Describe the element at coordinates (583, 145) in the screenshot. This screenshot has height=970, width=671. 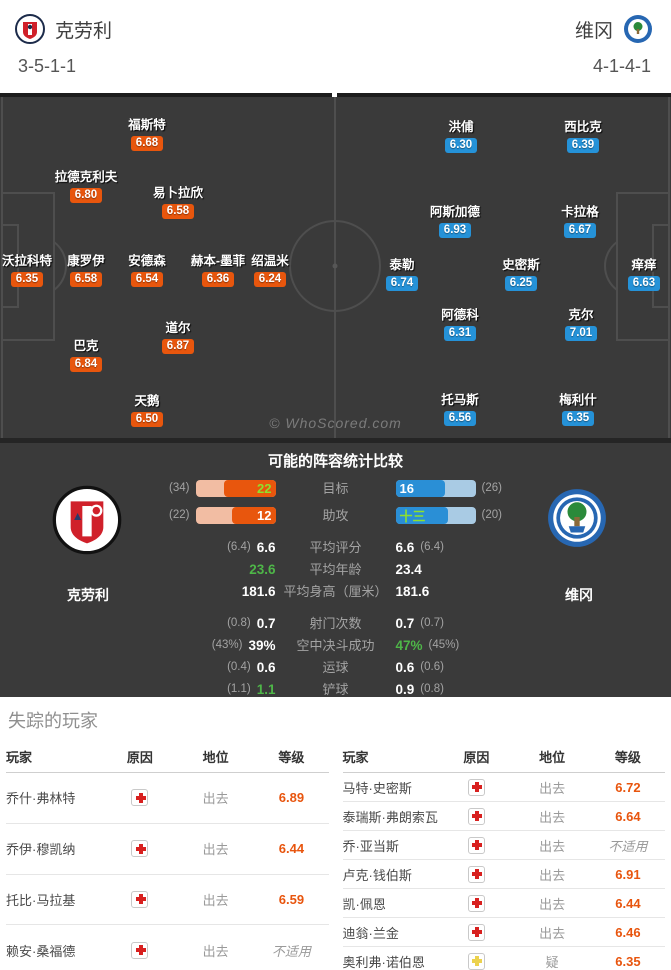
I see `player-rating-badge: 6.39` at that location.